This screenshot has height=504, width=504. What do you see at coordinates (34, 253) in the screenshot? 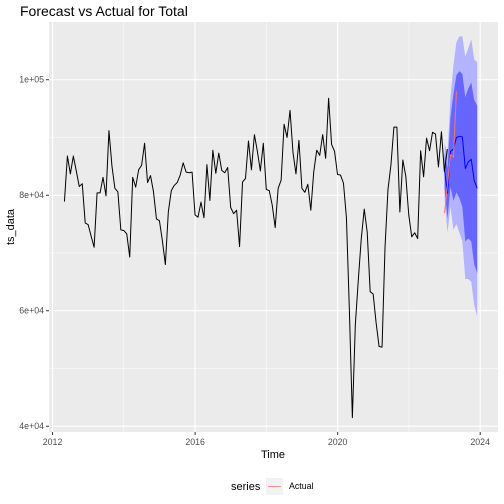
I see `y-axis: 4e+04 6e+04 8e+04 1e+05` at bounding box center [34, 253].